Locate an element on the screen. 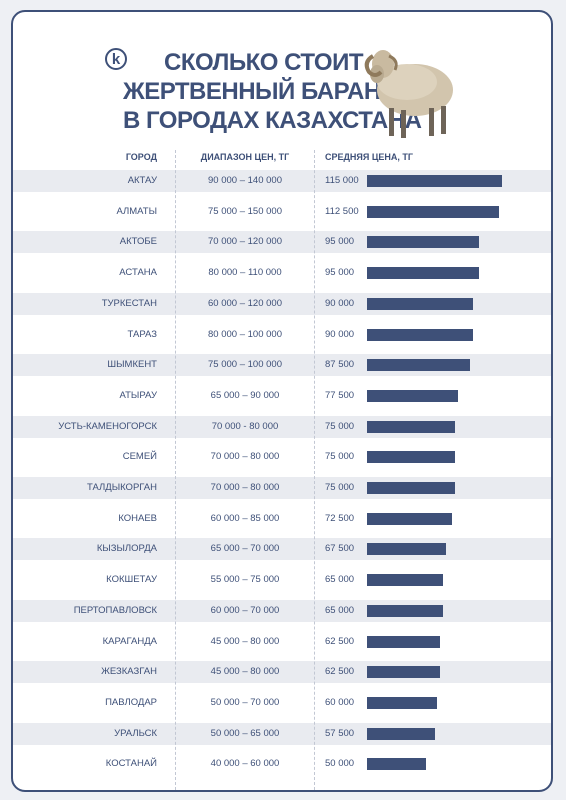 This screenshot has height=800, width=566. price-range: 75 000 – 100 000 is located at coordinates (245, 365).